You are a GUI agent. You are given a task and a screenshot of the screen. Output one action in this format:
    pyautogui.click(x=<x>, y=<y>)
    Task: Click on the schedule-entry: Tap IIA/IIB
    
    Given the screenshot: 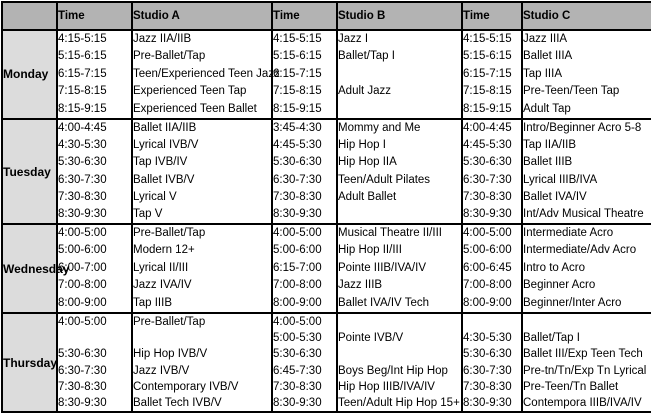 What is the action you would take?
    pyautogui.click(x=550, y=145)
    